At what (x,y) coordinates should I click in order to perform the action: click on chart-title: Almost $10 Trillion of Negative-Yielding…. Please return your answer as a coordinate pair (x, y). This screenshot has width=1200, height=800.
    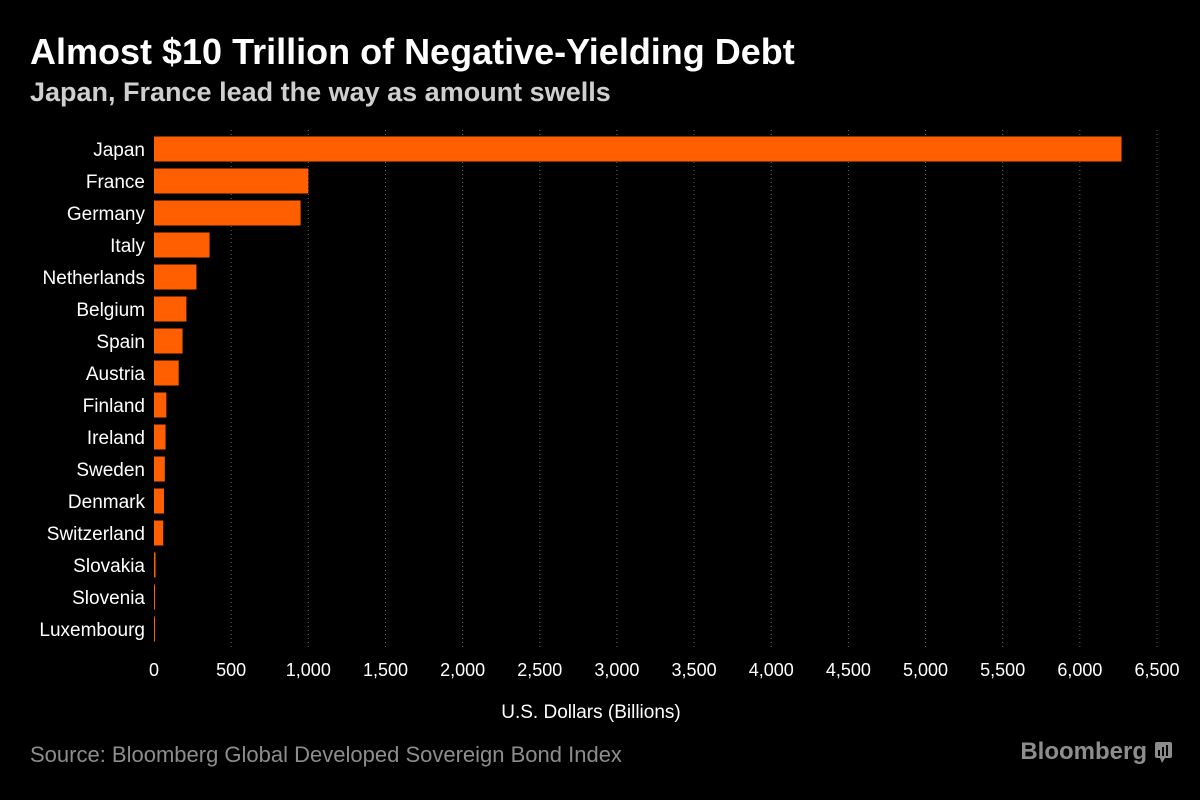
    Looking at the image, I should click on (412, 51).